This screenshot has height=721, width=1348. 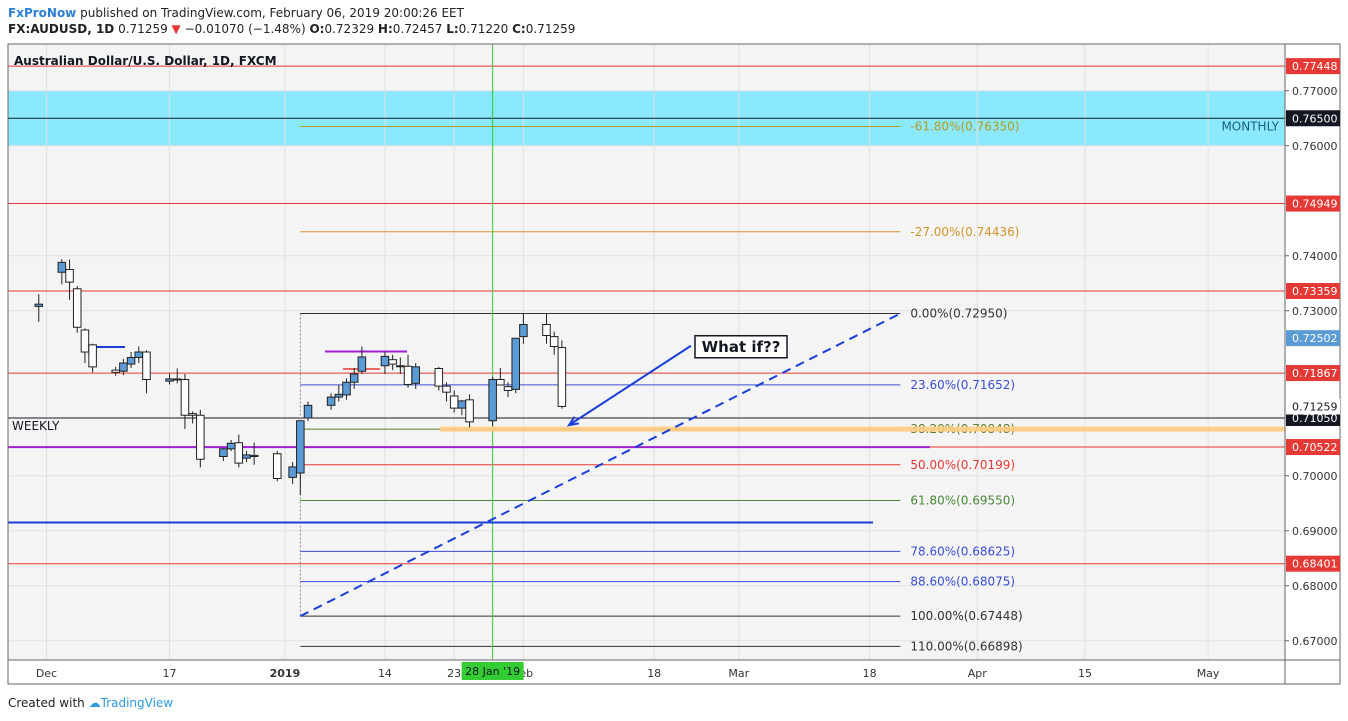 I want to click on fib-level-label: -27.00%(0.74436), so click(x=964, y=232).